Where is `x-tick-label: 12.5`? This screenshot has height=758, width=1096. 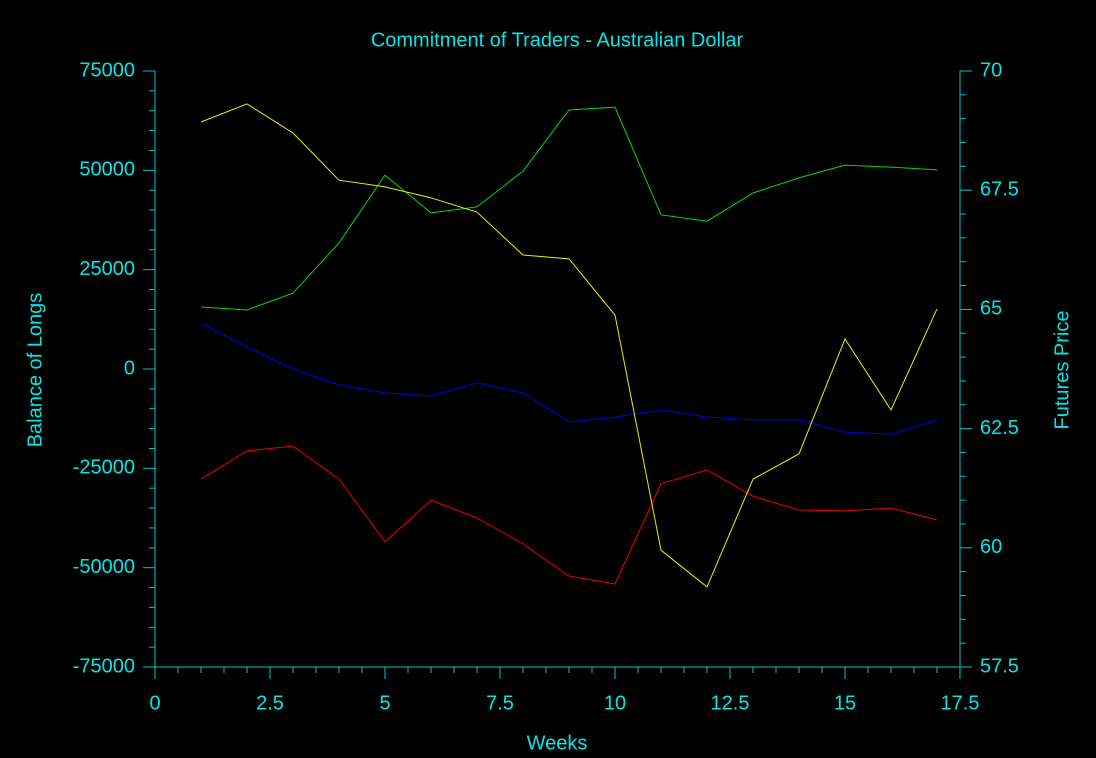
x-tick-label: 12.5 is located at coordinates (730, 703).